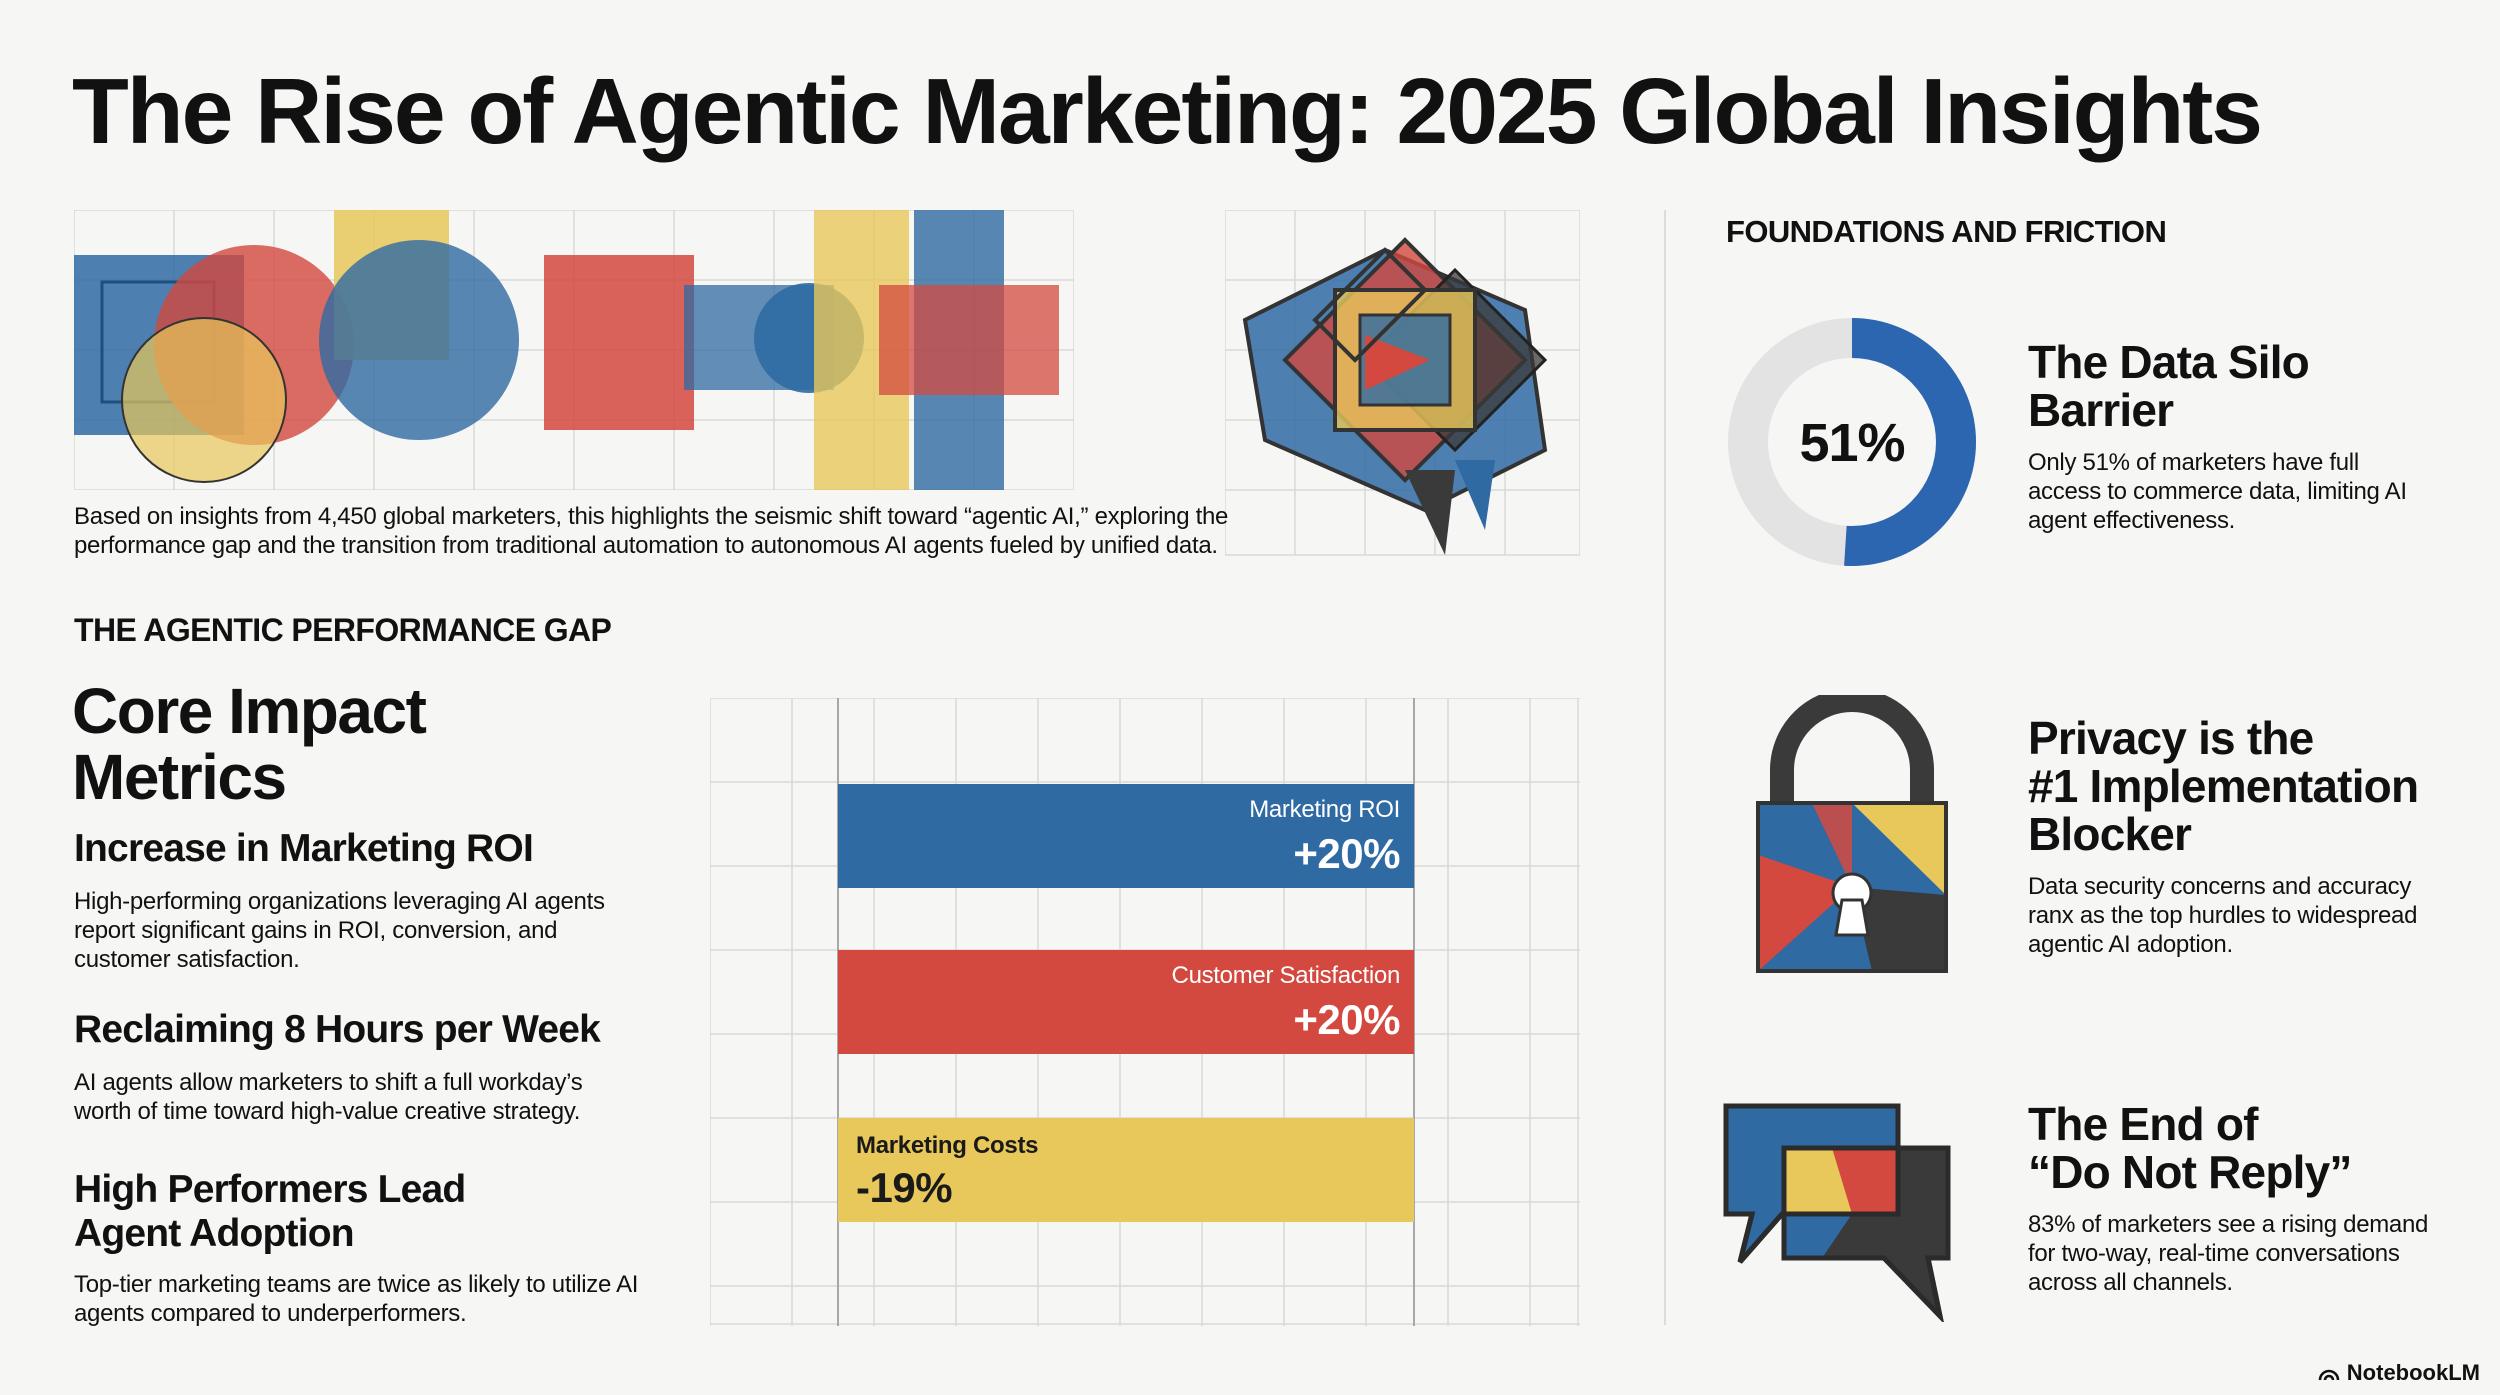 The width and height of the screenshot is (2500, 1395). What do you see at coordinates (270, 1211) in the screenshot?
I see `metric-heading: High Performers Lead Agent Adoption` at bounding box center [270, 1211].